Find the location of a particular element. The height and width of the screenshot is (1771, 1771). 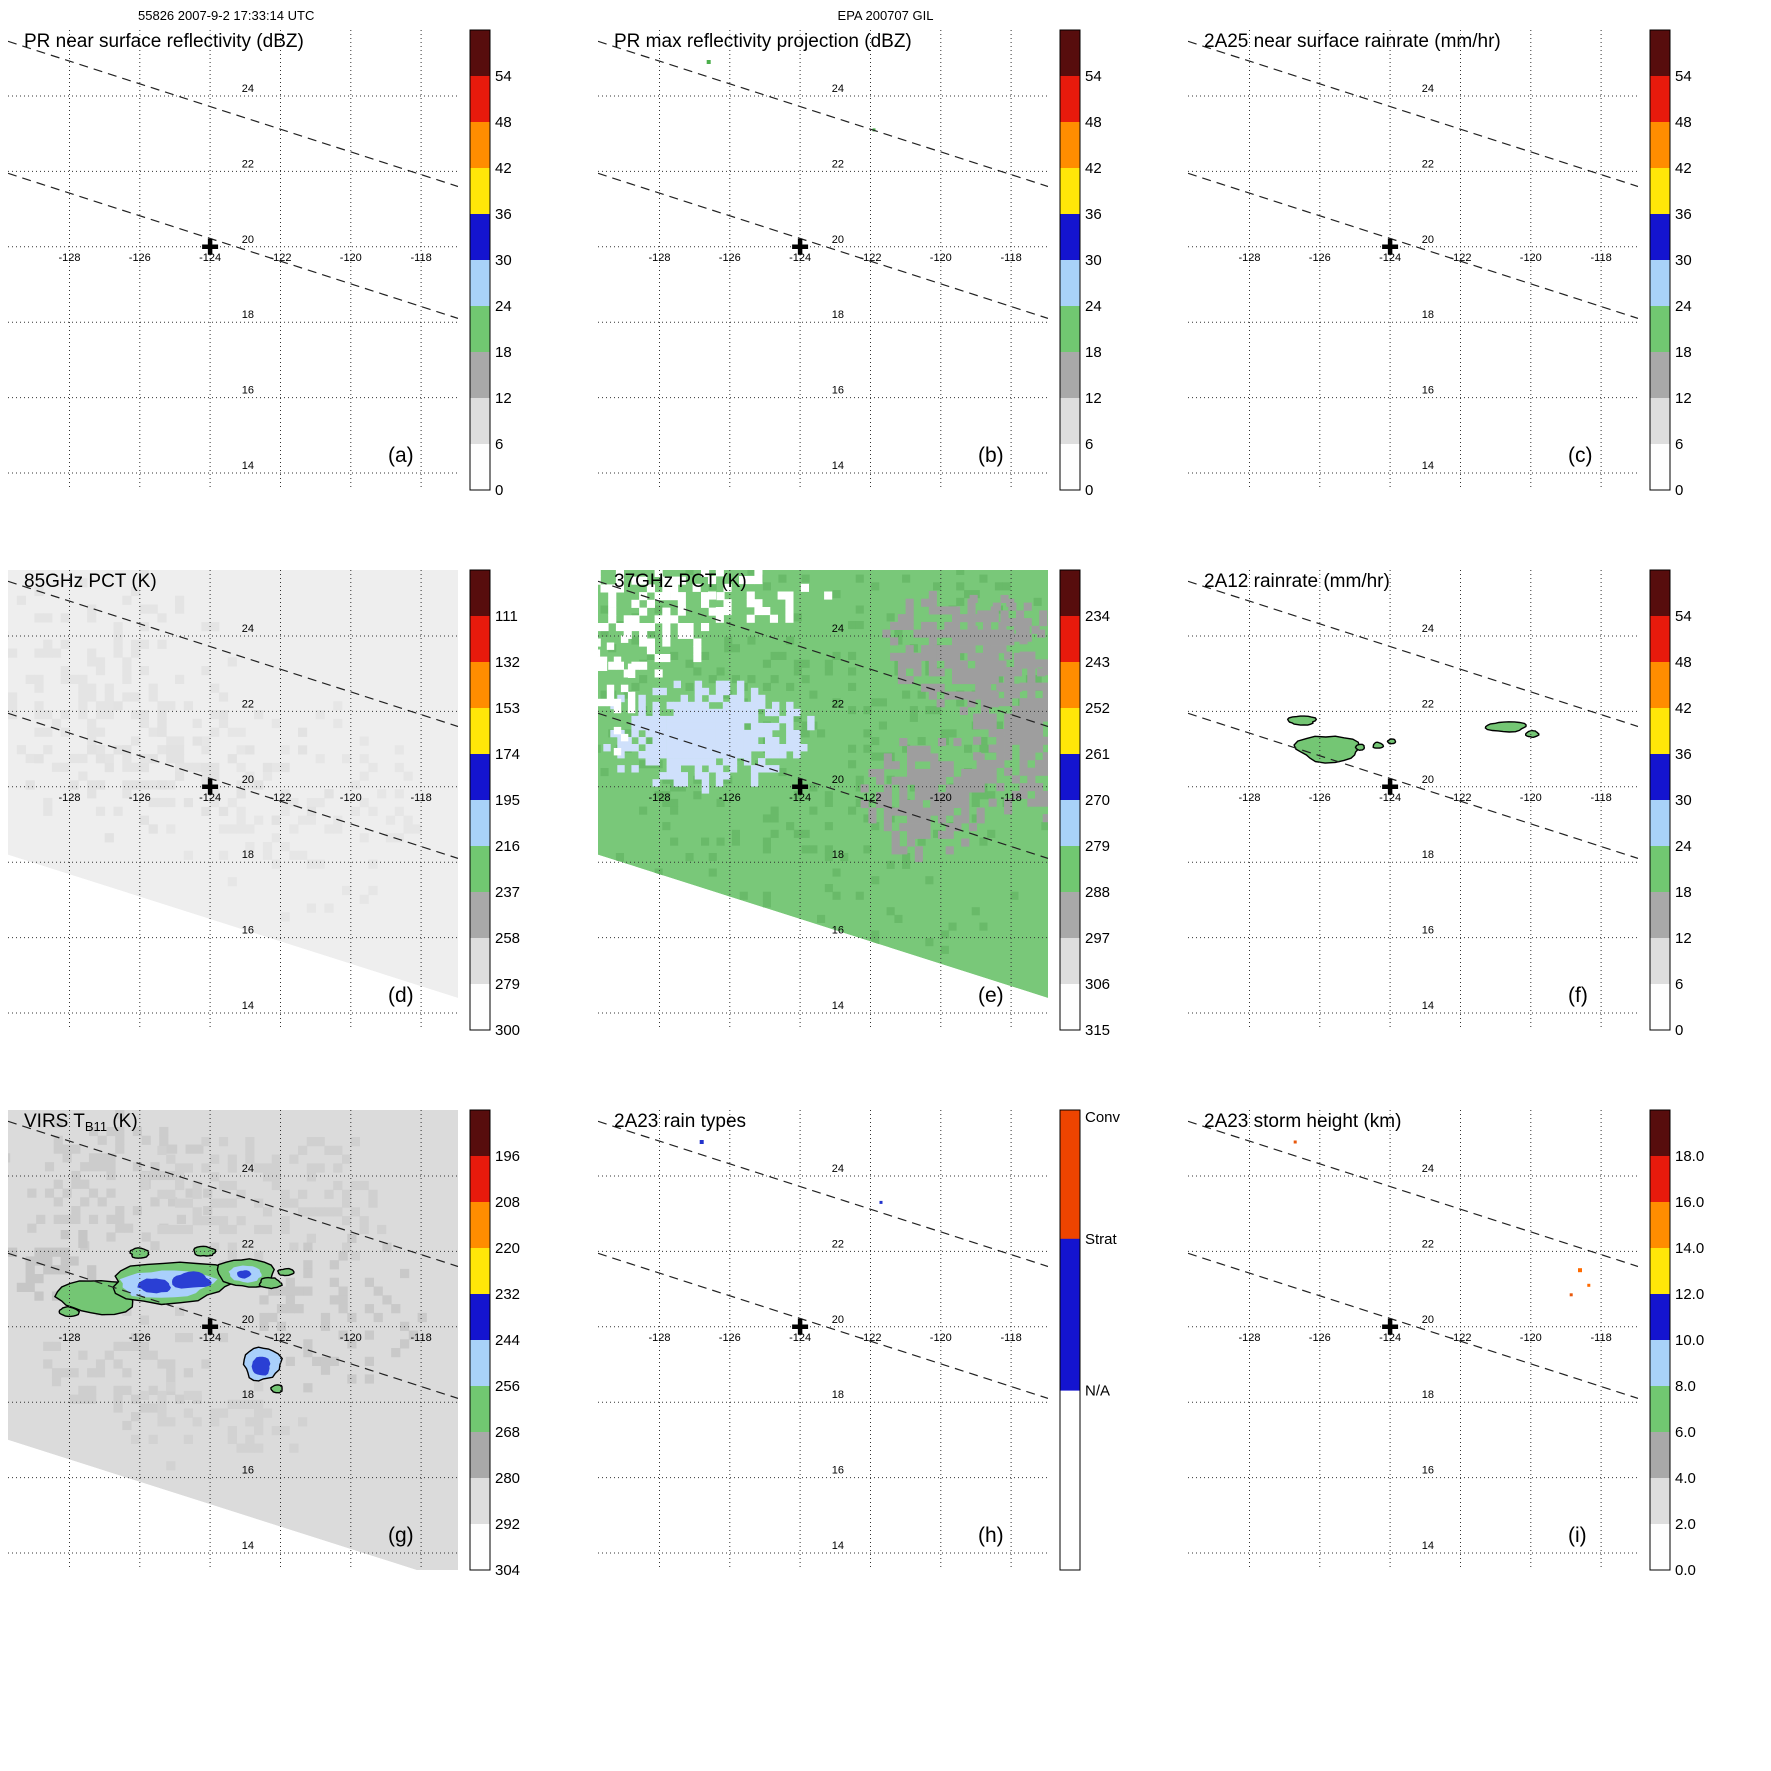

colorbar-c: 54 48 42 36 30 24 18 12 6 0 is located at coordinates (1670, 264).